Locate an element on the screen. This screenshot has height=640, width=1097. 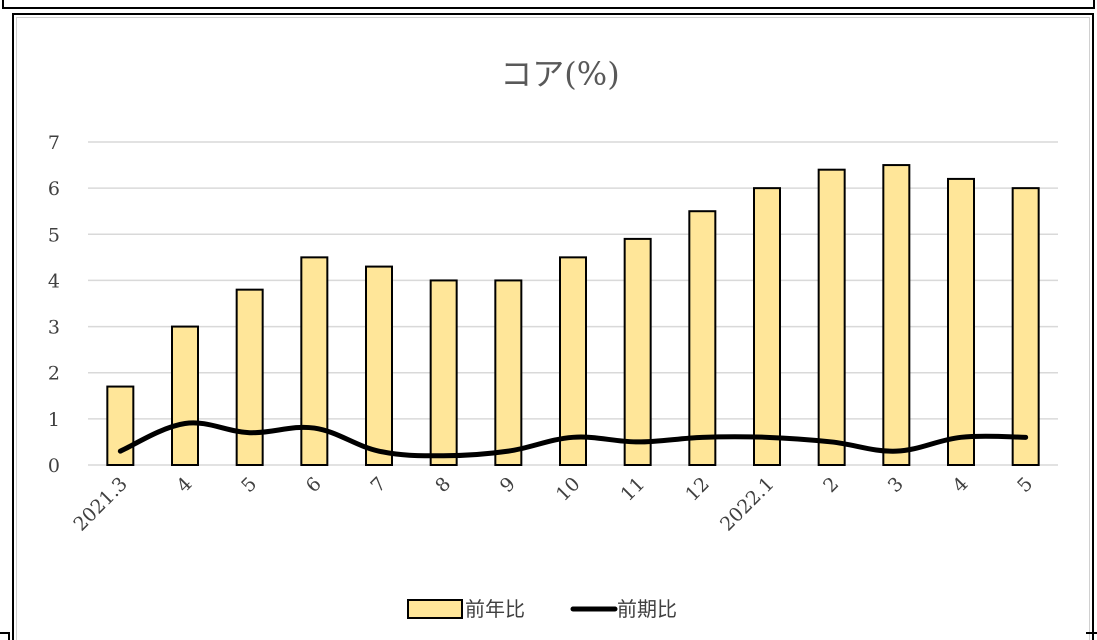
x-tick-label: 2021.3 is located at coordinates (100, 504).